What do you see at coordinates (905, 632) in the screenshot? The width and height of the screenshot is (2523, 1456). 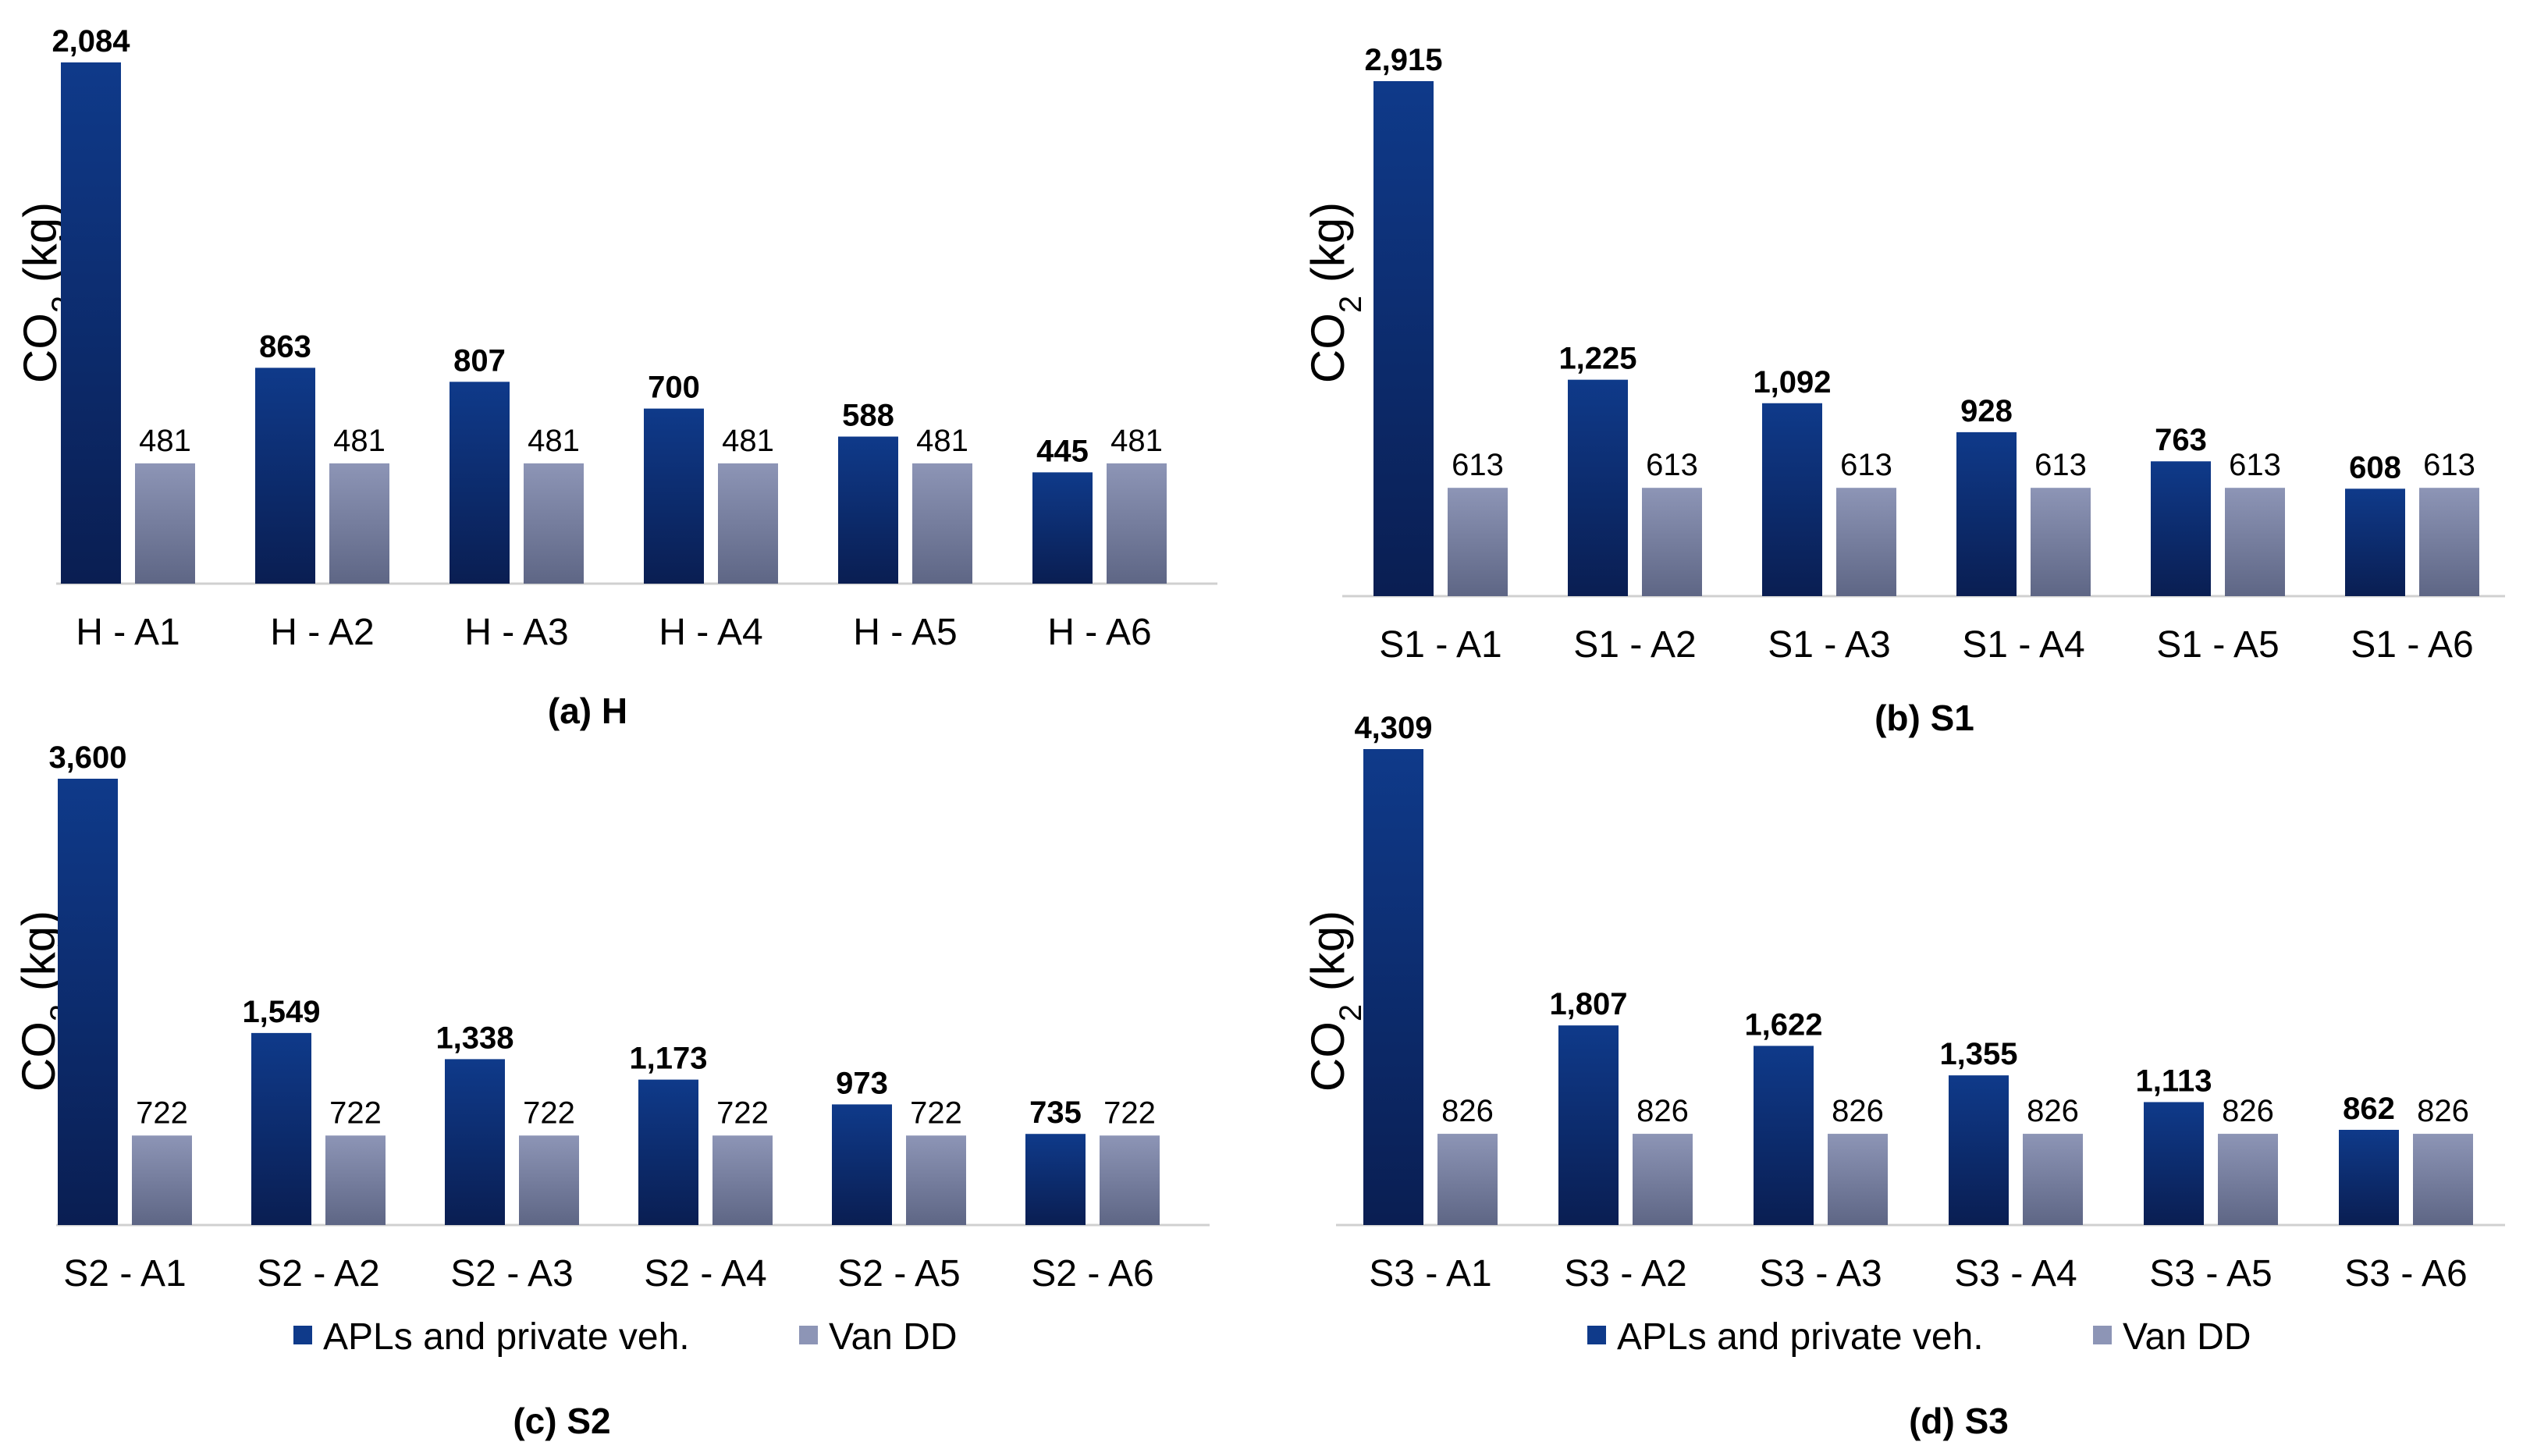 I see `x-tick-label-5: H - A5` at bounding box center [905, 632].